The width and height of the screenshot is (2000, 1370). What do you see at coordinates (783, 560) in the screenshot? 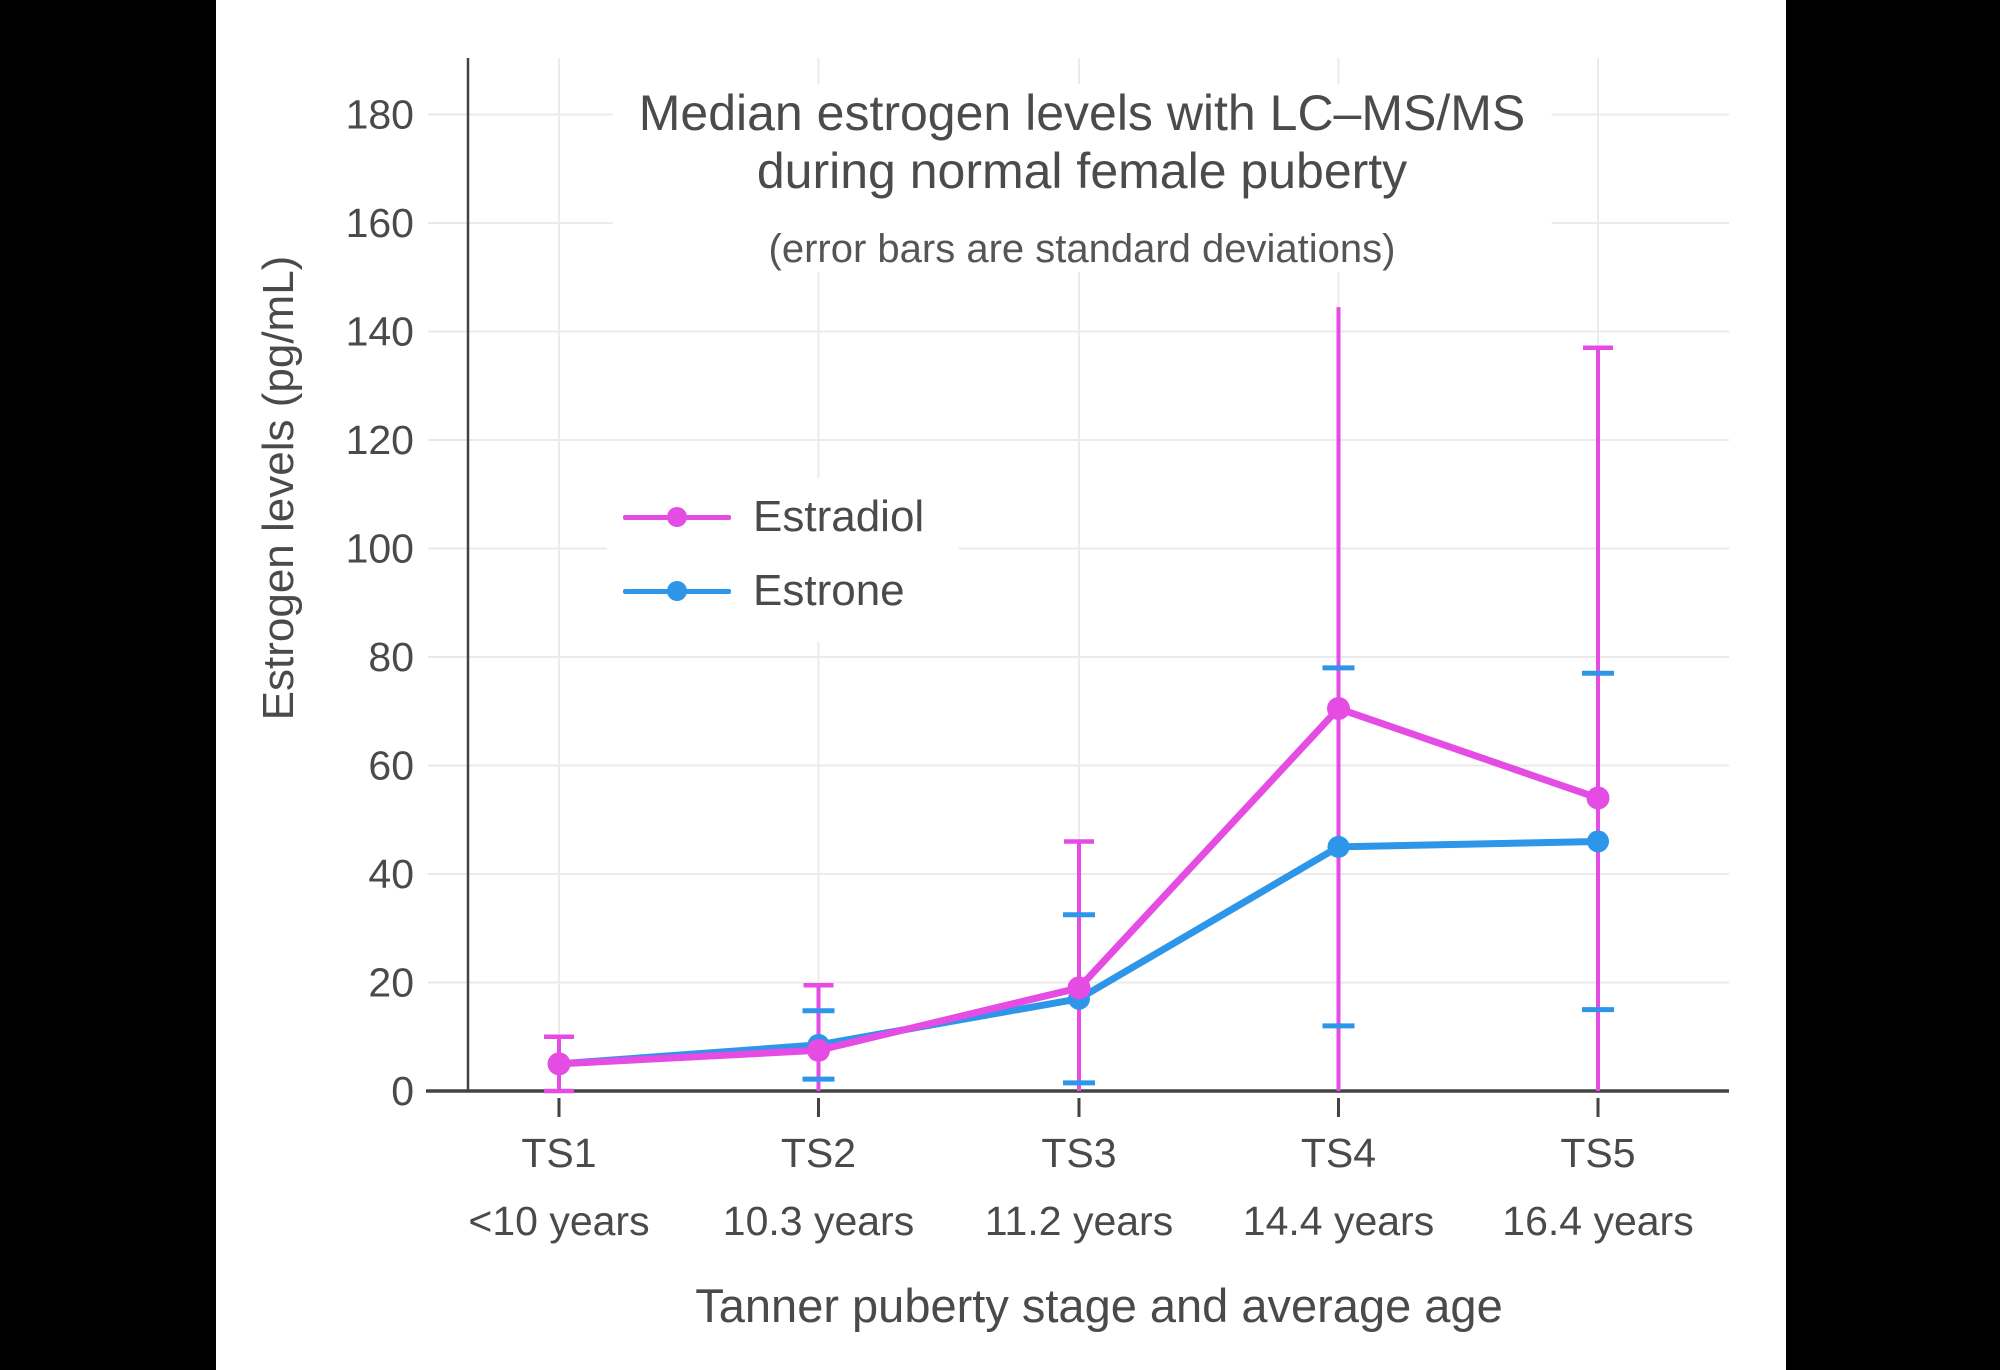
I see `legend: Estradiol Estrone` at bounding box center [783, 560].